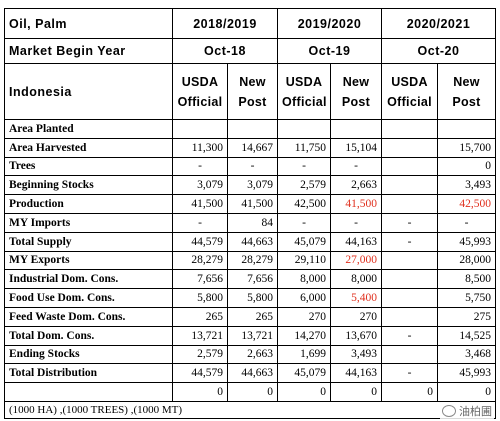 The height and width of the screenshot is (421, 500). Describe the element at coordinates (88, 166) in the screenshot. I see `row-label: Trees` at that location.